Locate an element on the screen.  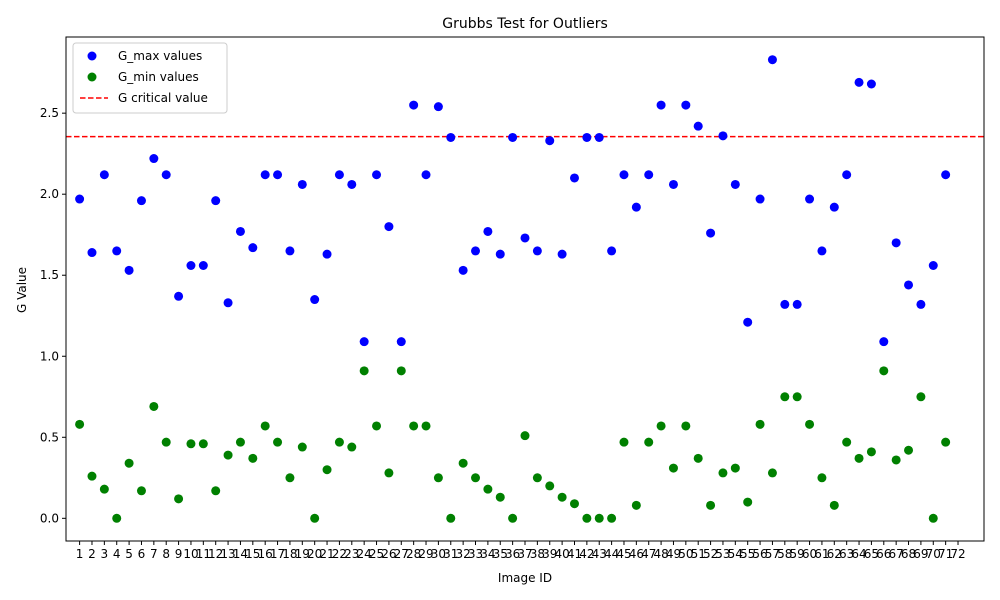
x-tick-label: 4 is located at coordinates (117, 554).